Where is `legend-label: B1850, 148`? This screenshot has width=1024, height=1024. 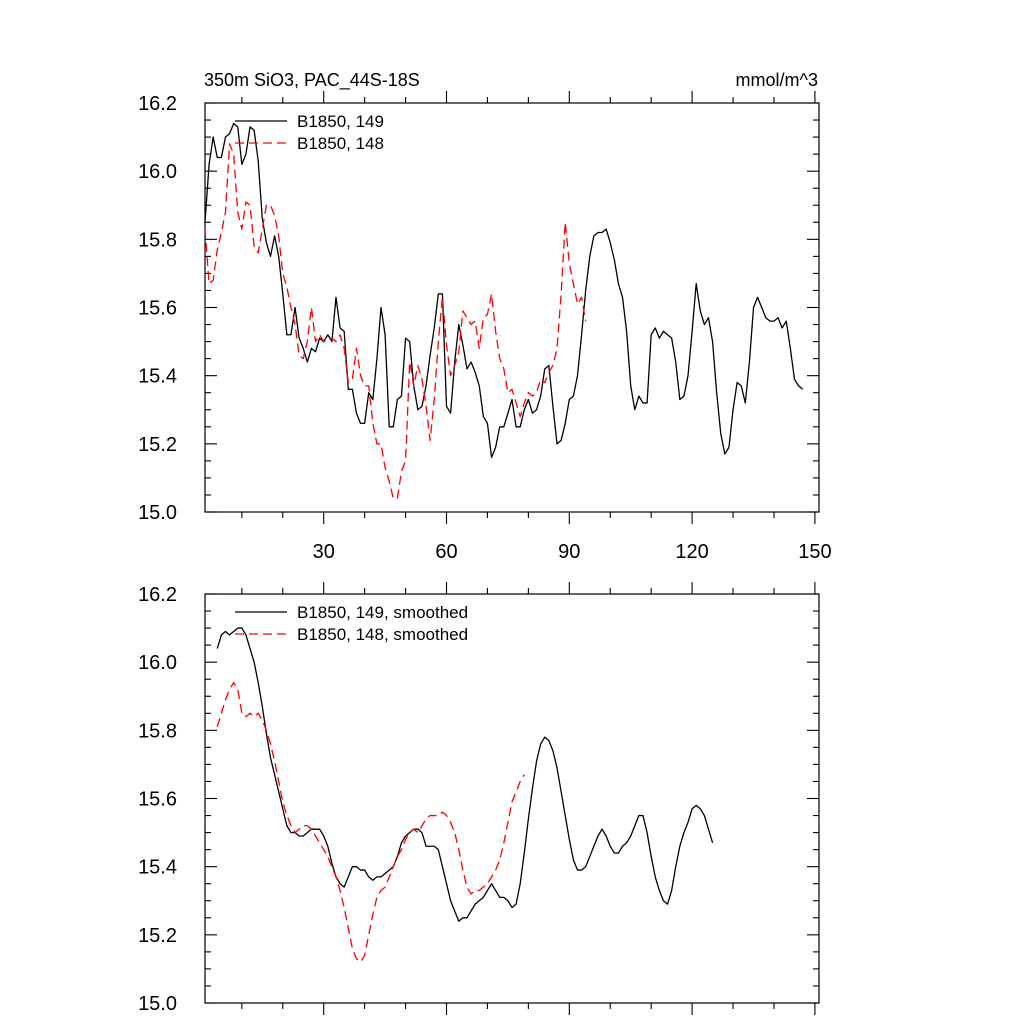
legend-label: B1850, 148 is located at coordinates (340, 143).